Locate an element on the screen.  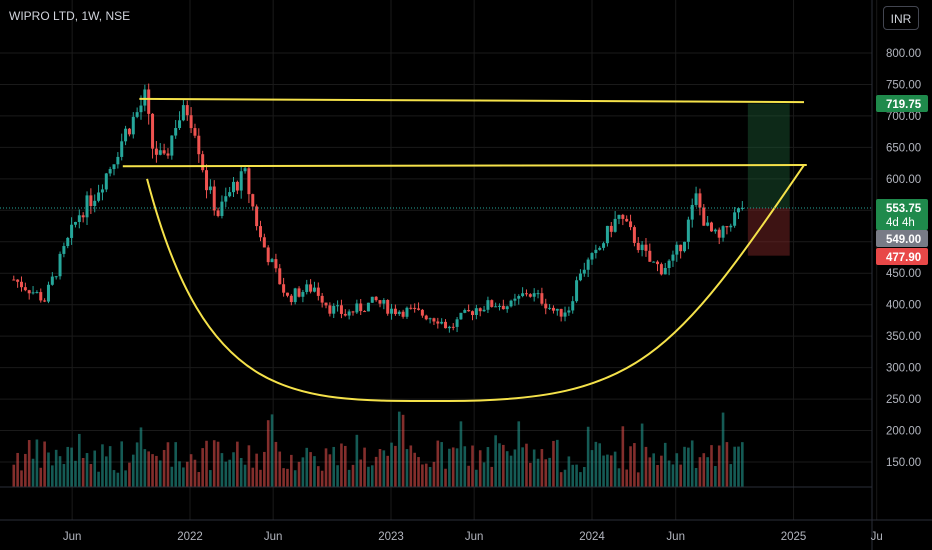
price-badge-label: 549.00 is located at coordinates (903, 240).